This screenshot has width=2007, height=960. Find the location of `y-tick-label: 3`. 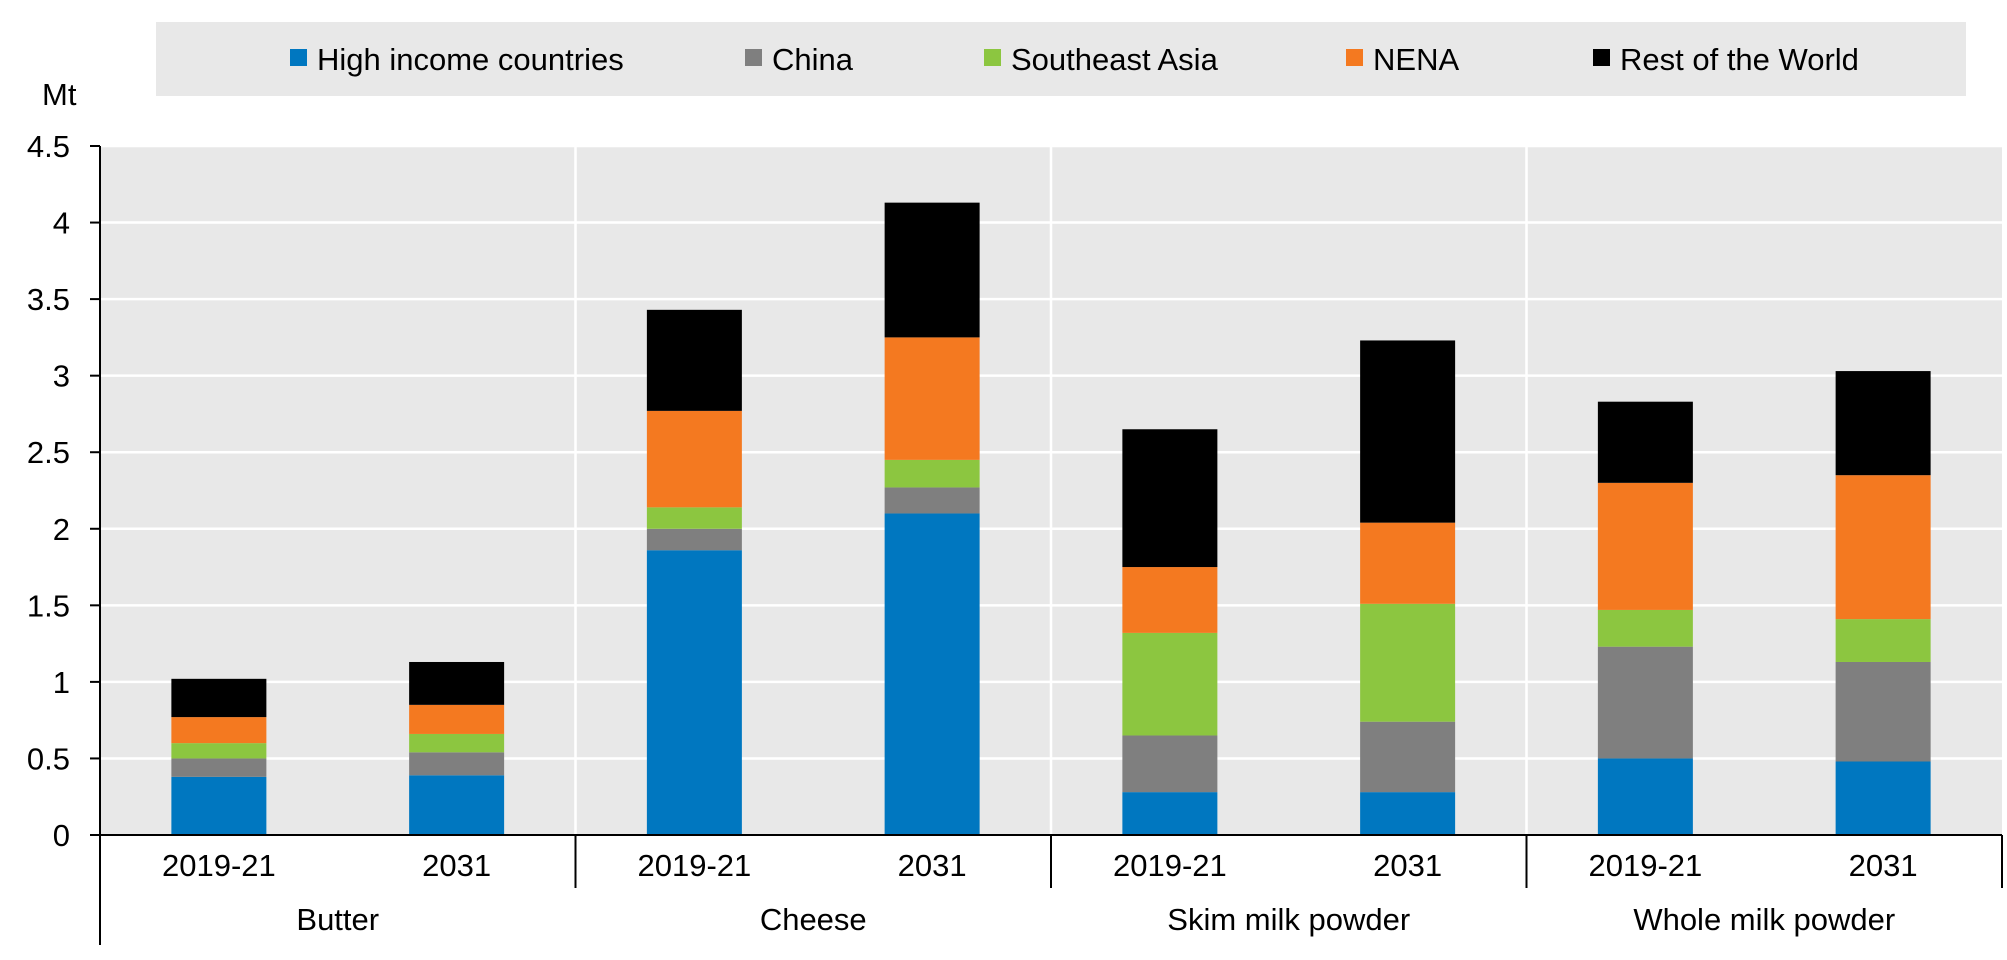

y-tick-label: 3 is located at coordinates (61, 376).